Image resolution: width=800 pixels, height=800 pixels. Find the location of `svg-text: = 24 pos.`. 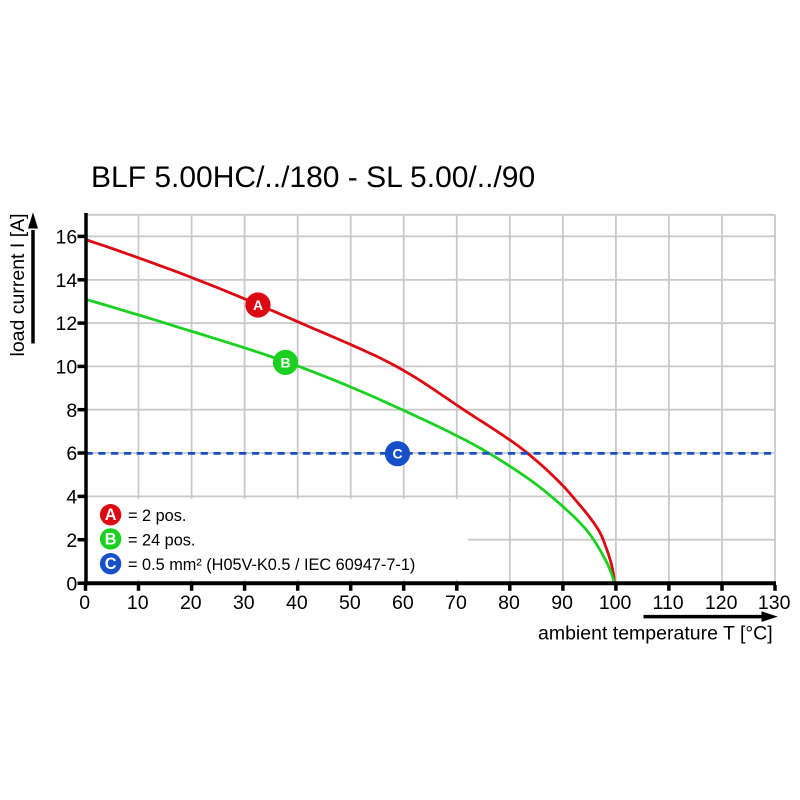

svg-text: = 24 pos. is located at coordinates (161, 541).